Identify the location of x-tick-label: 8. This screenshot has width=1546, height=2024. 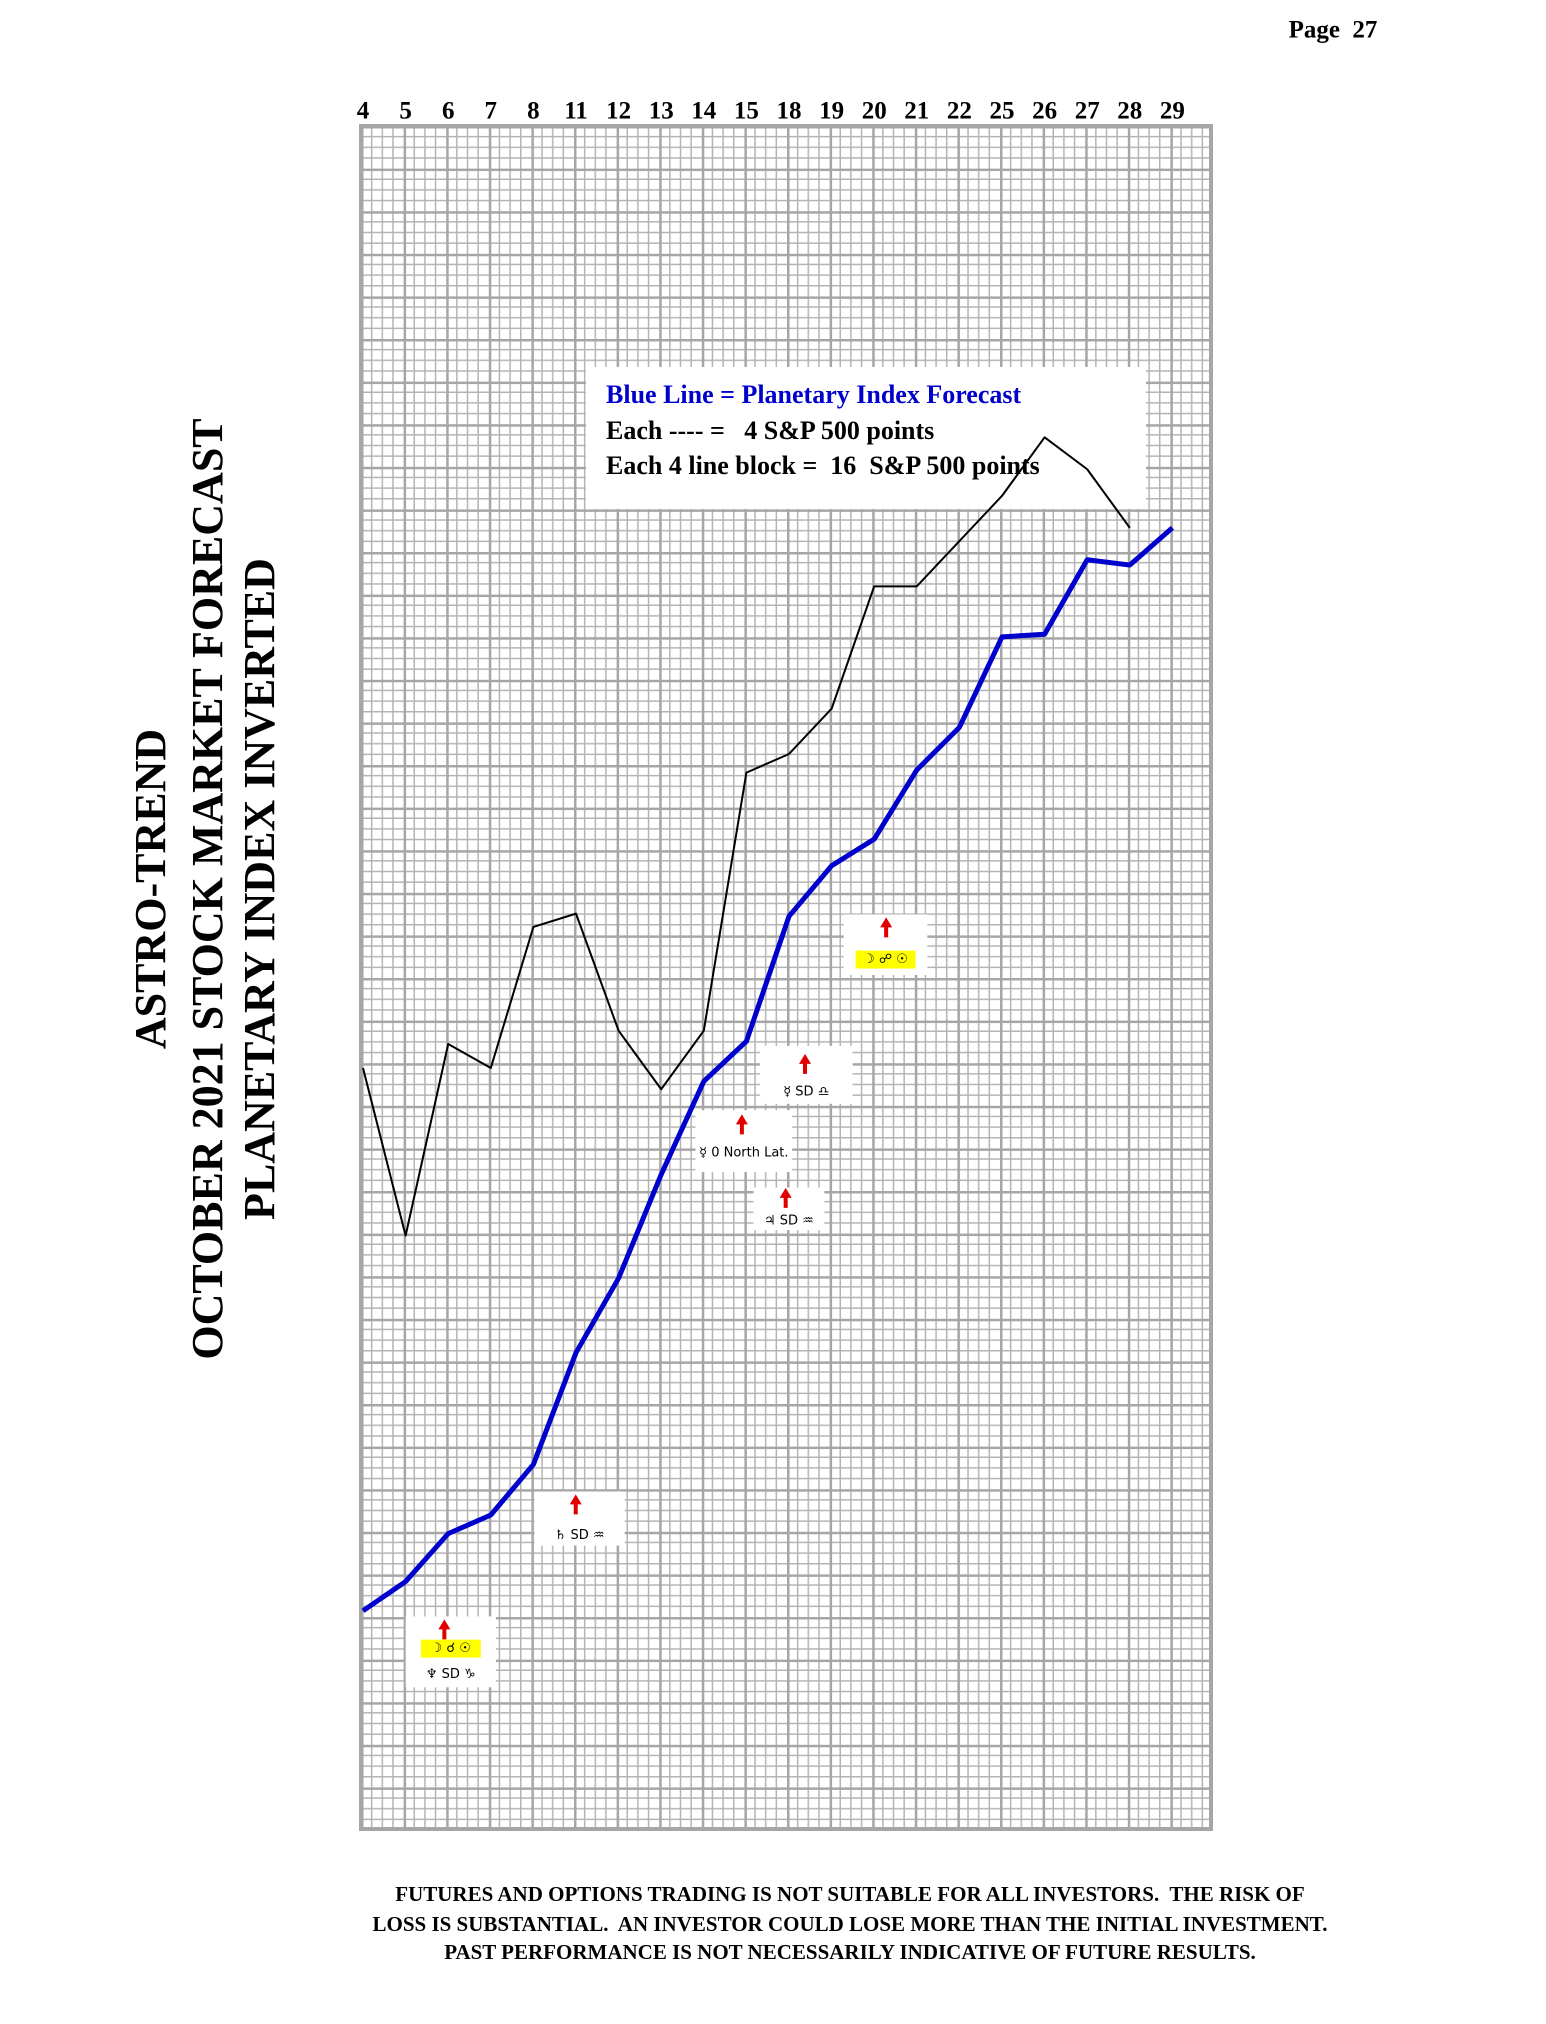
(533, 111).